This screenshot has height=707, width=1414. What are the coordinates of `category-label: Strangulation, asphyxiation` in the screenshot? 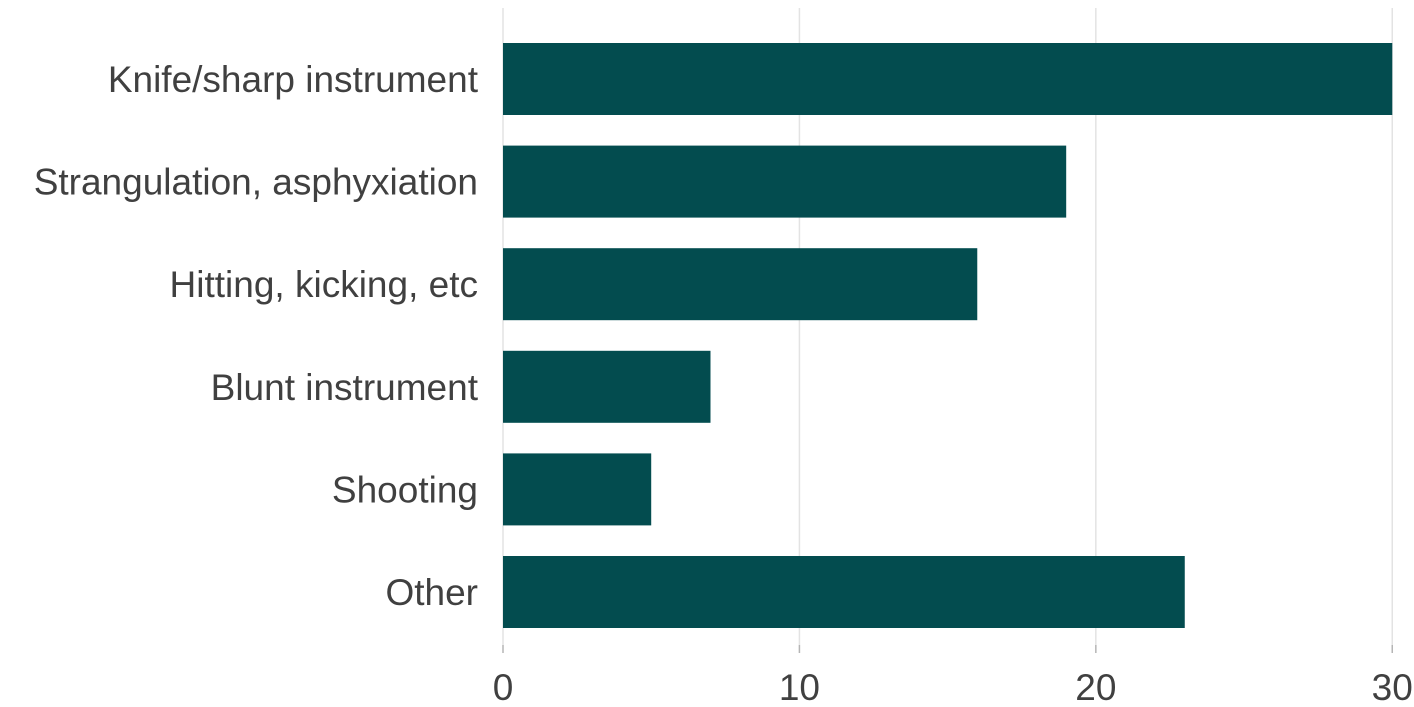 It's located at (256, 182).